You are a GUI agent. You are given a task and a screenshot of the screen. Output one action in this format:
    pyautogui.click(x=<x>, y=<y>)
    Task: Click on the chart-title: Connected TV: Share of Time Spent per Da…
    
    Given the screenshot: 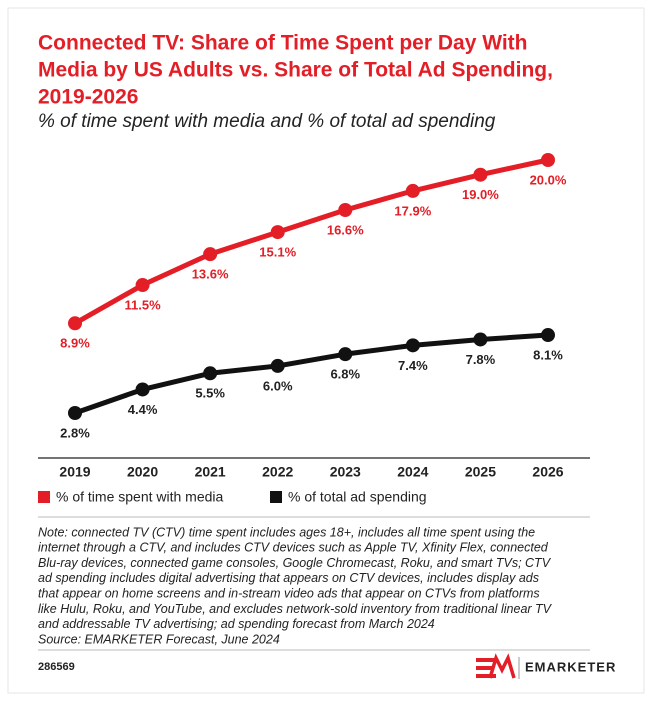 What is the action you would take?
    pyautogui.click(x=283, y=43)
    